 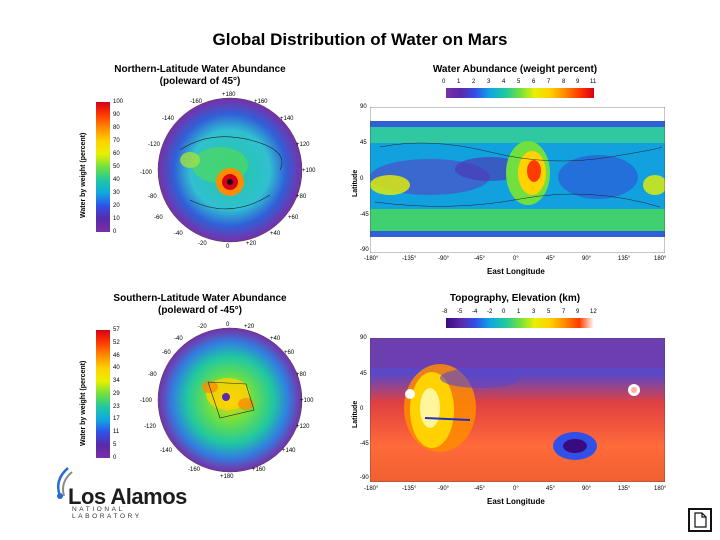 I want to click on water-cbar-tick: 9, so click(x=578, y=82).